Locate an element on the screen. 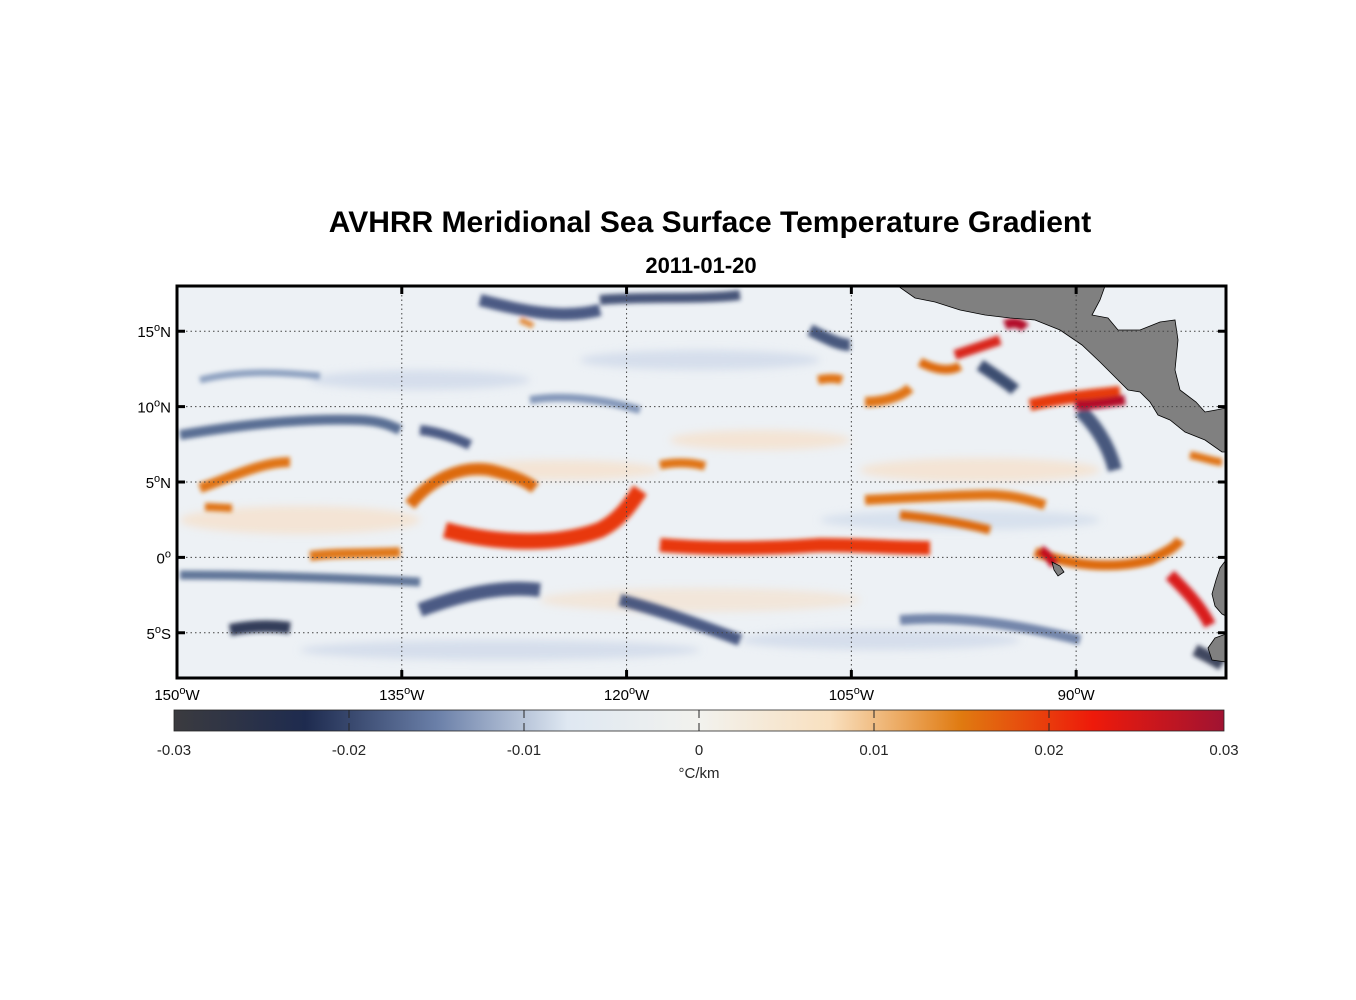 This screenshot has width=1356, height=1000. lon-tick-label: 90oW is located at coordinates (1077, 694).